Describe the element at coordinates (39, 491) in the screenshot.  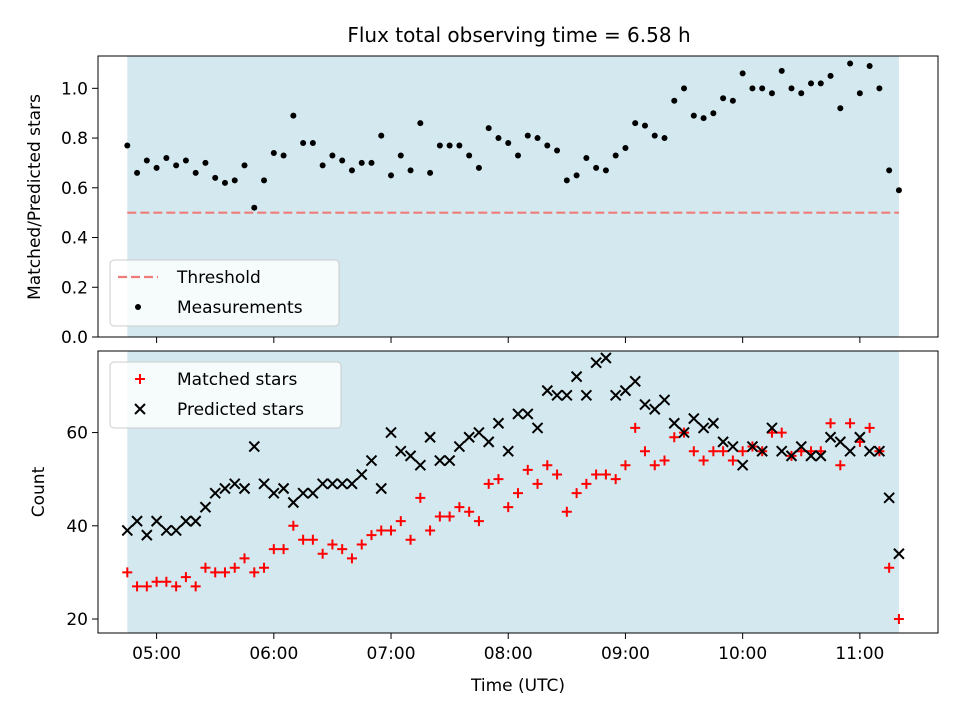
I see `y-axis-label-count: Count` at that location.